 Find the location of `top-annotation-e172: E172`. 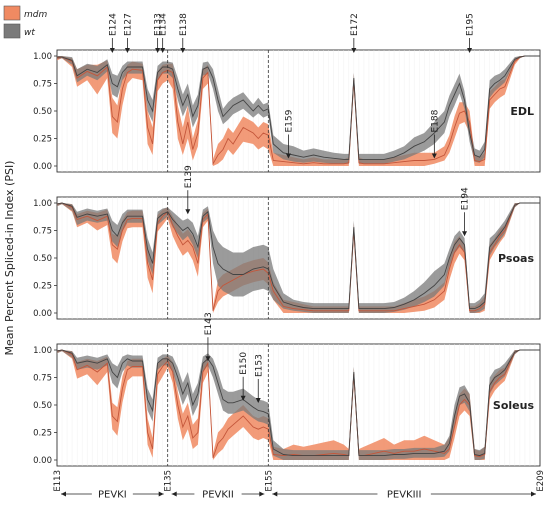

top-annotation-e172: E172 is located at coordinates (355, 33).